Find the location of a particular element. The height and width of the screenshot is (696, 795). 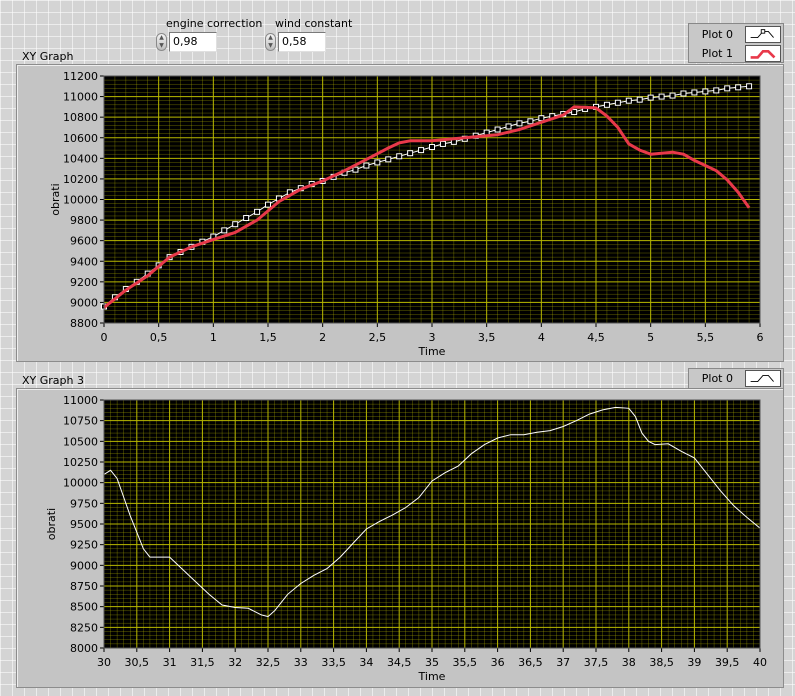

x-tick-label: 31,5 is located at coordinates (202, 662).